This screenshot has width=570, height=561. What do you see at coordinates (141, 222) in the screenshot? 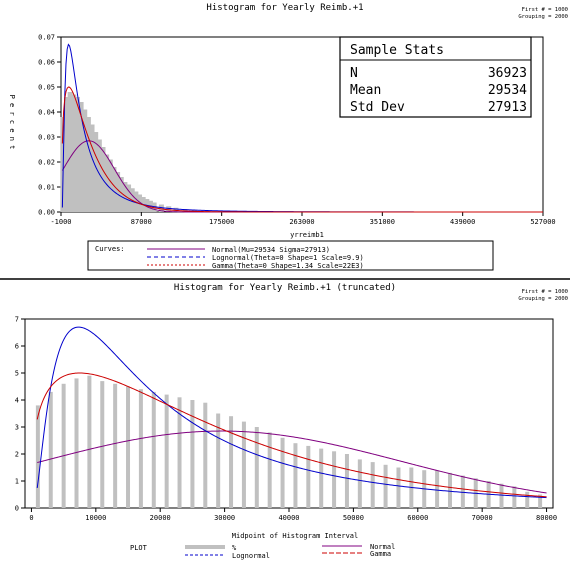
I see `x-tick-label: 87000` at bounding box center [141, 222].